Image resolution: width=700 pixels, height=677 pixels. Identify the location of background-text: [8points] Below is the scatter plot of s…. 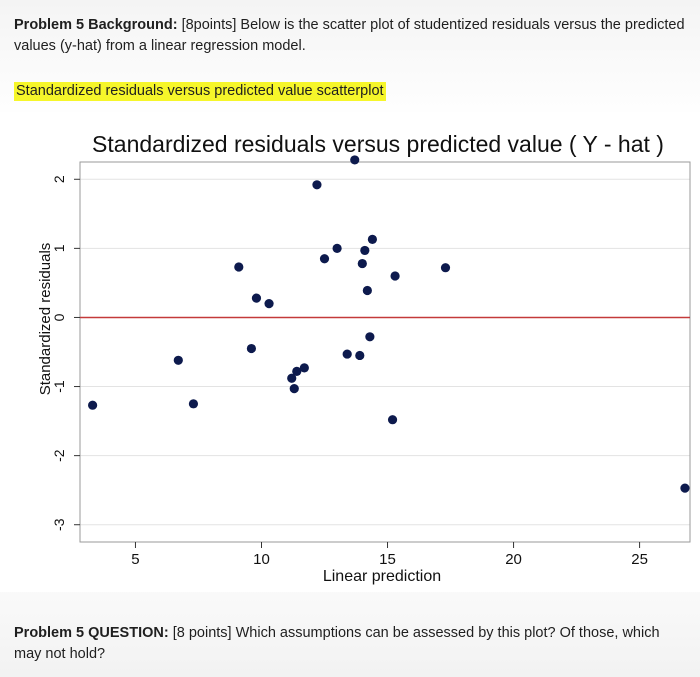
(349, 35).